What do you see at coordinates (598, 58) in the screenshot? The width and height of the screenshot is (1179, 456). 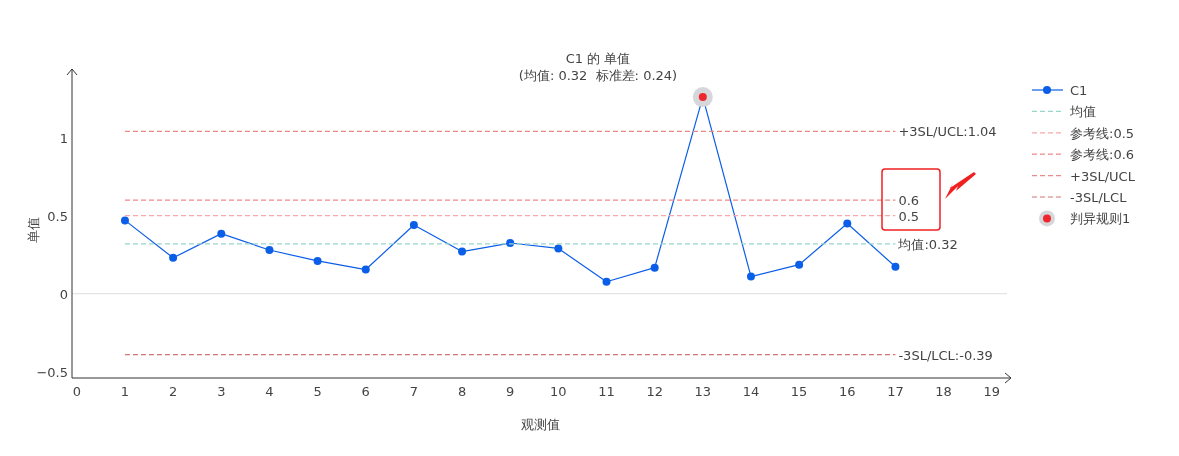 I see `chart-title: C1 的 单值` at bounding box center [598, 58].